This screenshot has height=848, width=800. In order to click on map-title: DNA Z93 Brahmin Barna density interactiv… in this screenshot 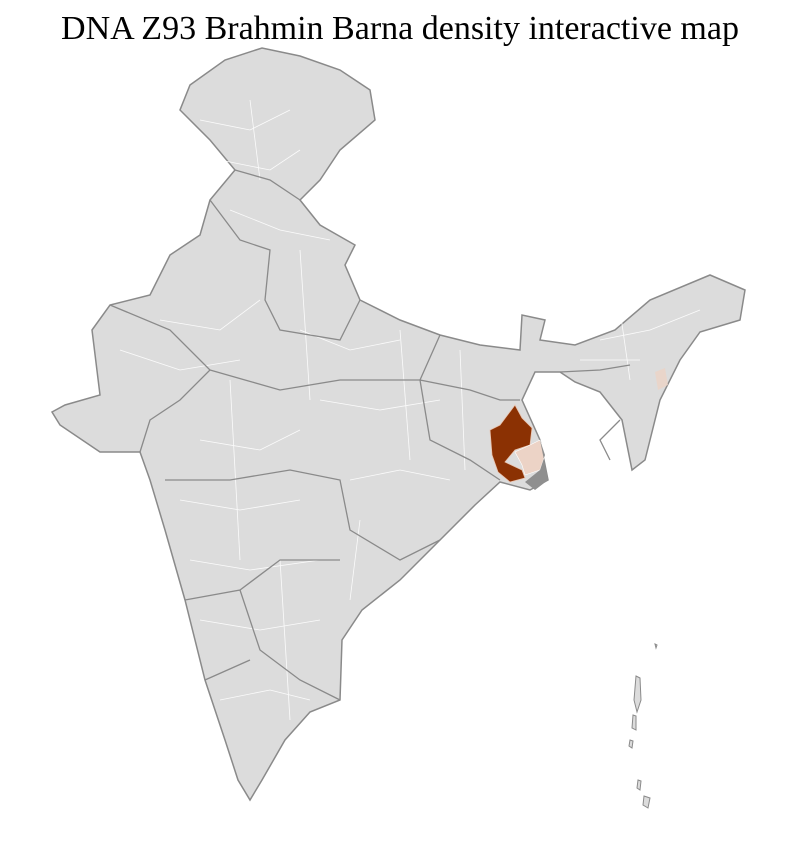, I will do `click(400, 28)`.